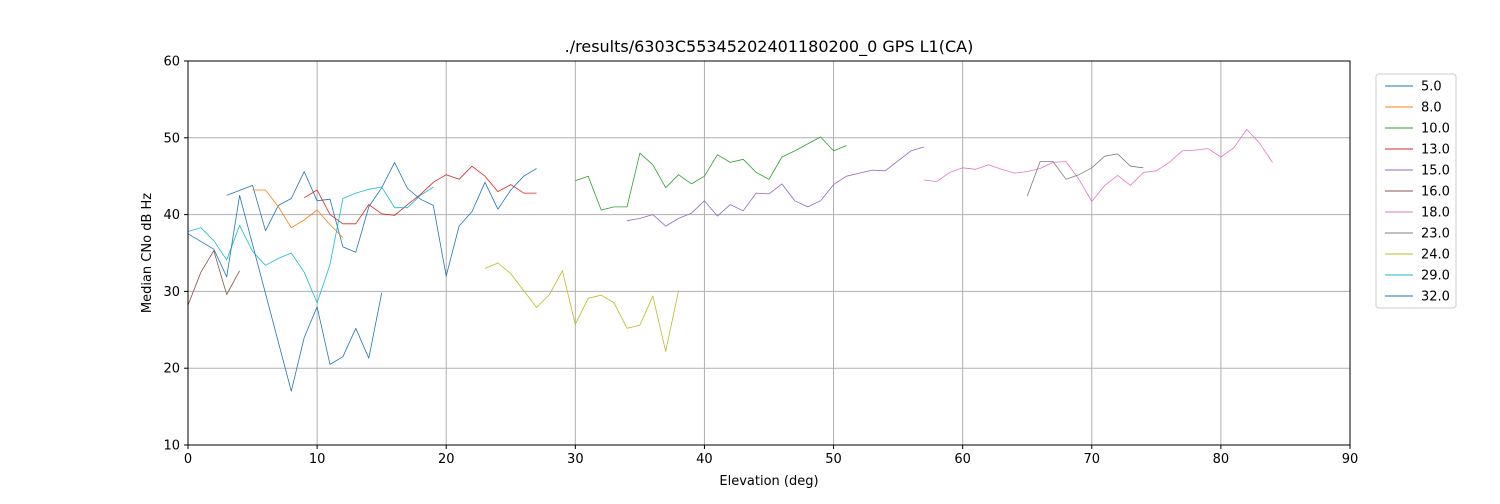 This screenshot has width=1500, height=504. Describe the element at coordinates (1435, 234) in the screenshot. I see `legend-label: 23.0` at that location.